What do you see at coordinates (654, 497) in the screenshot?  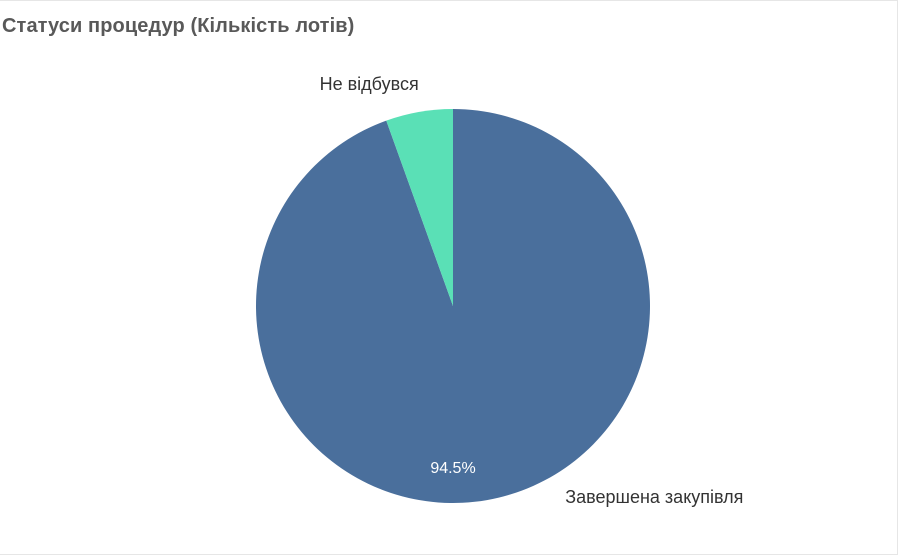 I see `slice-label-0: Завершена закупівля` at bounding box center [654, 497].